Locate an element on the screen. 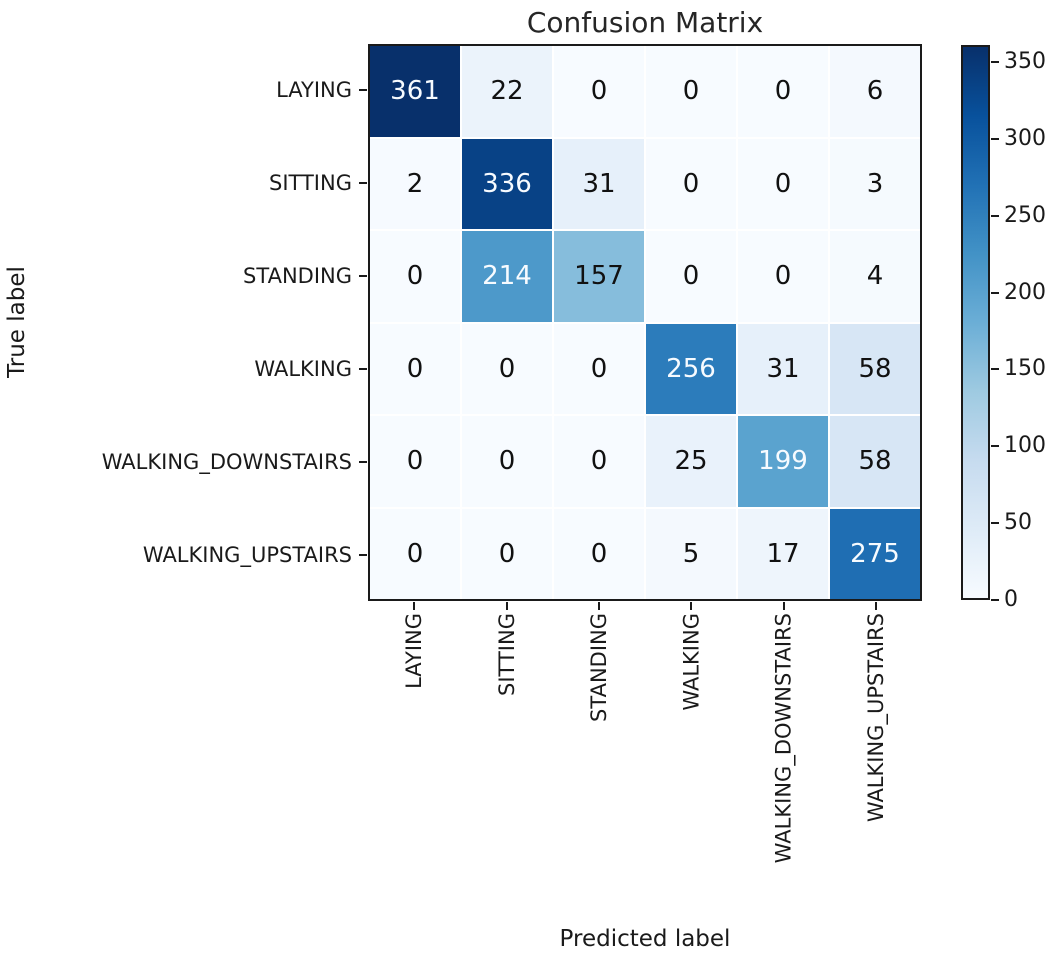 The image size is (1063, 963). matrix-cell: 17 is located at coordinates (783, 553).